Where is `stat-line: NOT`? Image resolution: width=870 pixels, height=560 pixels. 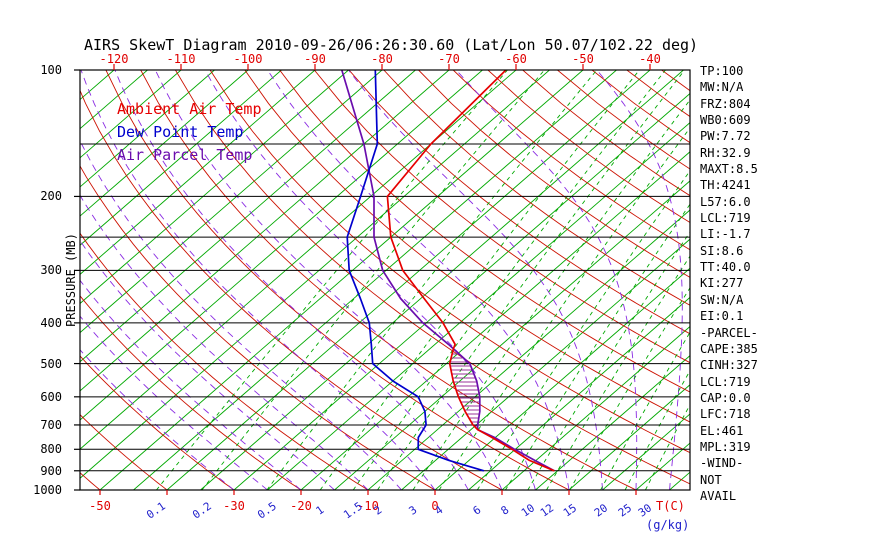 stat-line: NOT is located at coordinates (711, 479).